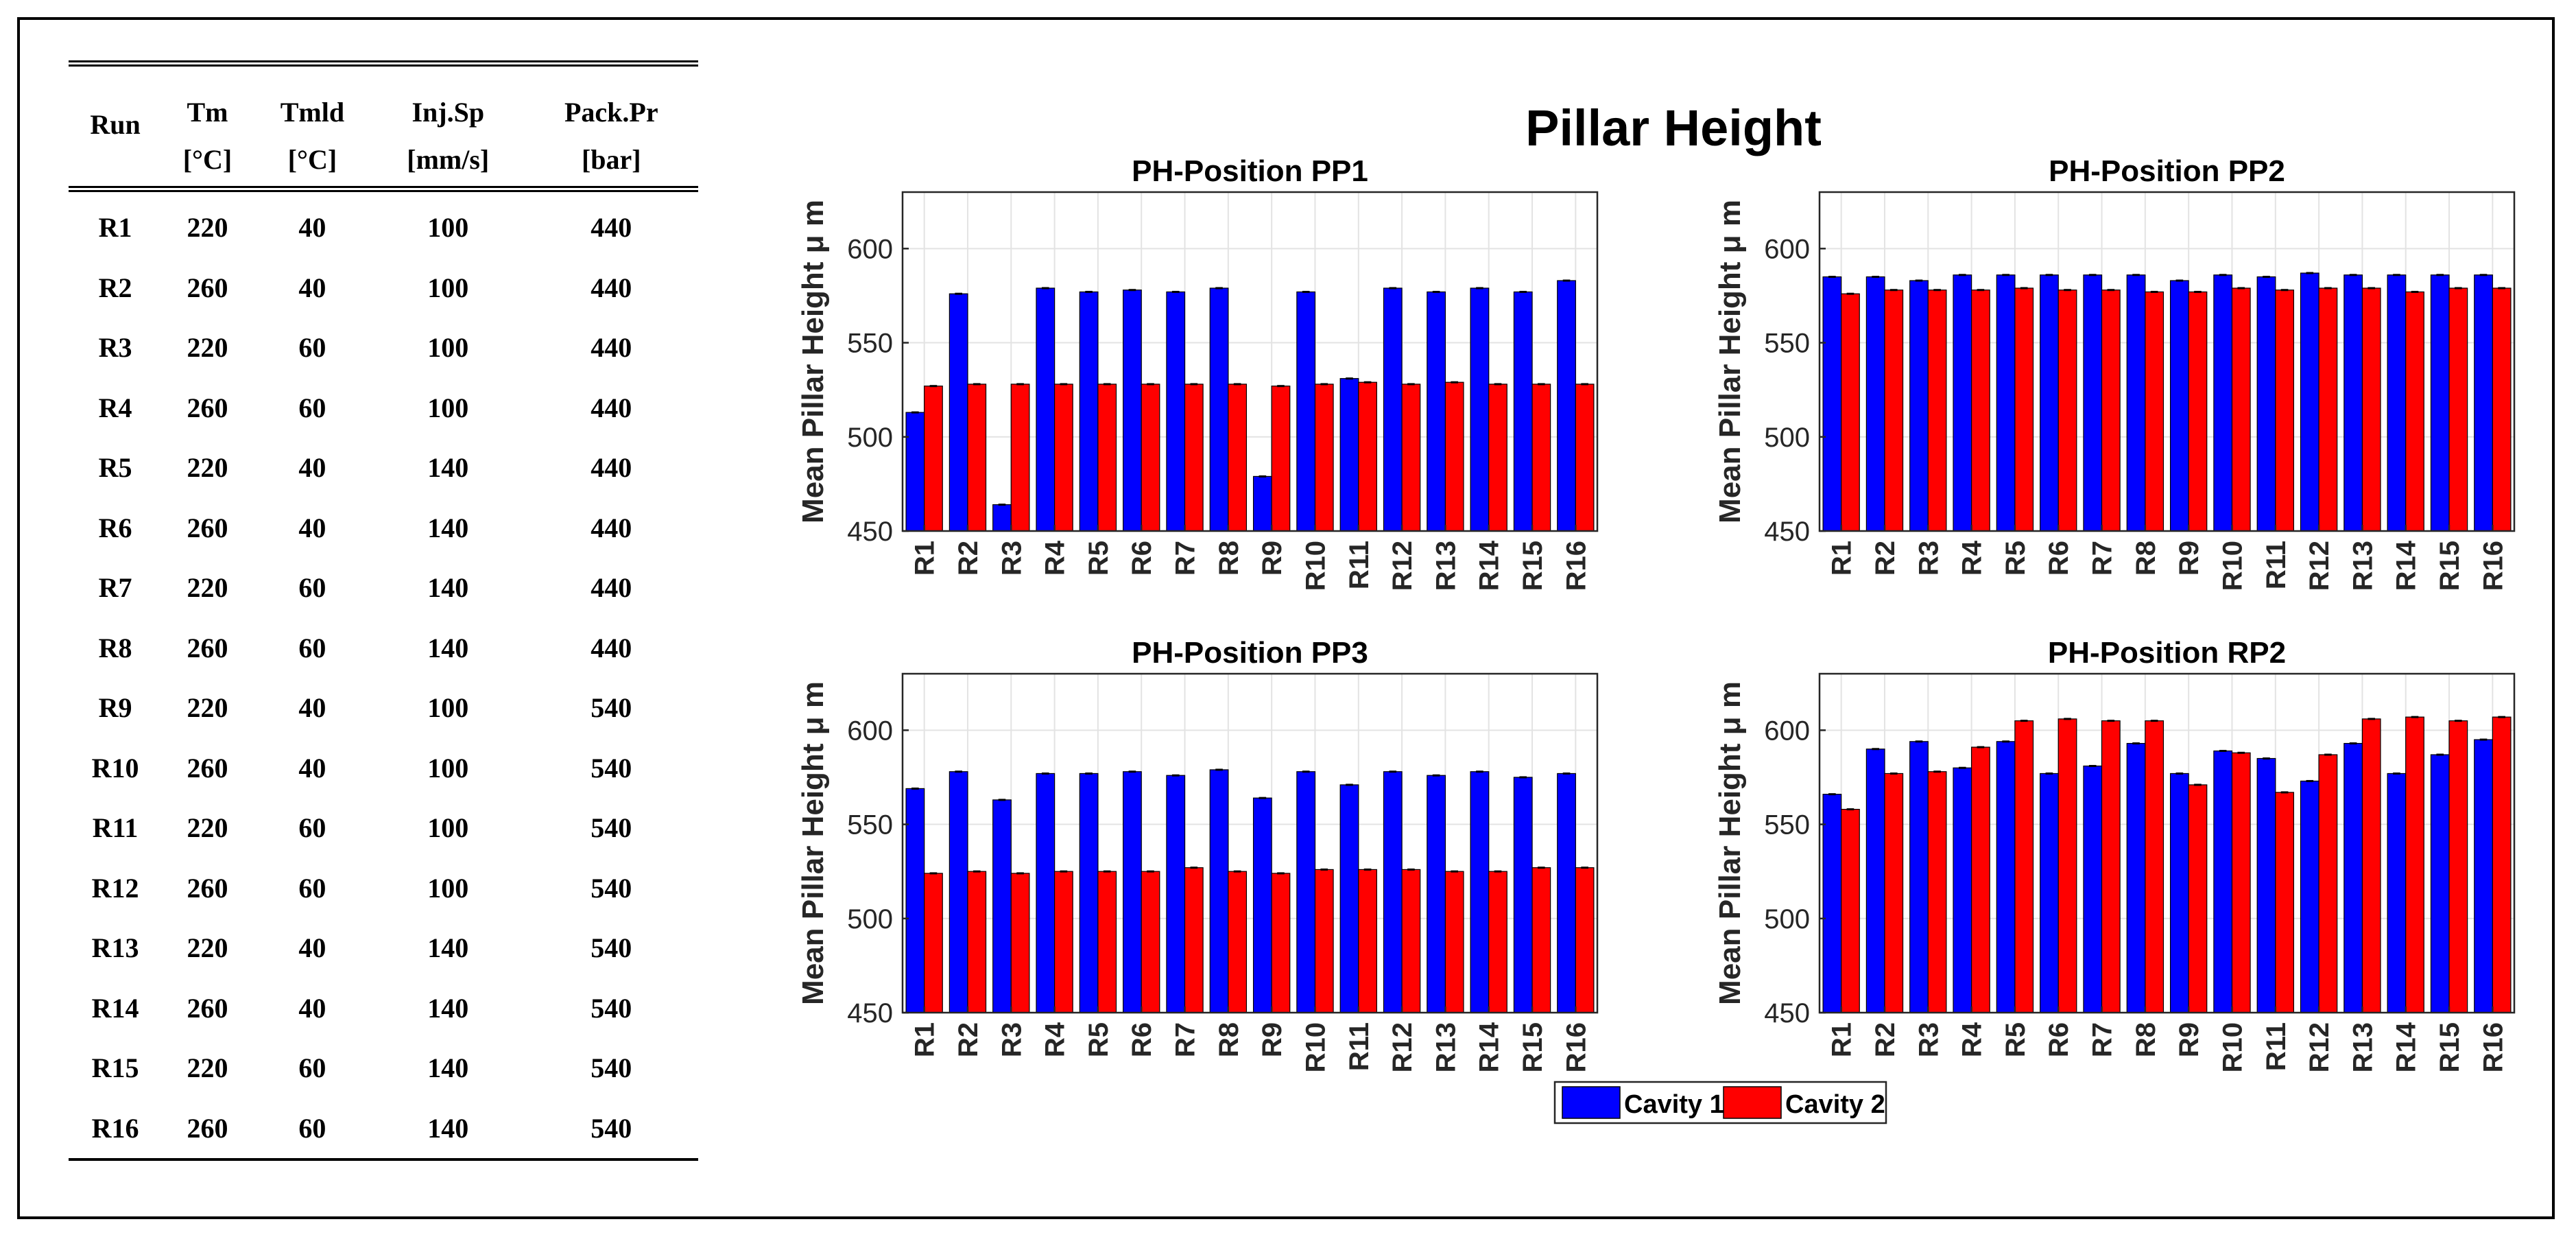 The height and width of the screenshot is (1237, 2576). What do you see at coordinates (968, 1039) in the screenshot?
I see `x-tick-label: R2` at bounding box center [968, 1039].